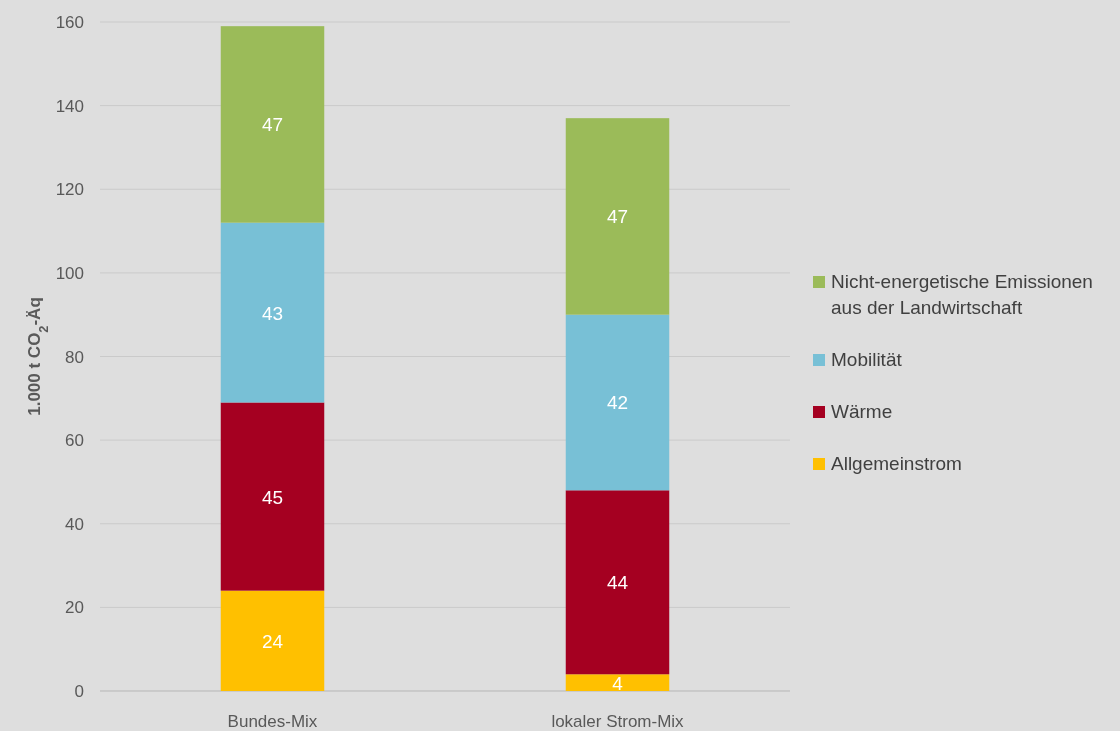 This screenshot has width=1120, height=731. What do you see at coordinates (867, 359) in the screenshot?
I see `legend-label: Mobilität` at bounding box center [867, 359].